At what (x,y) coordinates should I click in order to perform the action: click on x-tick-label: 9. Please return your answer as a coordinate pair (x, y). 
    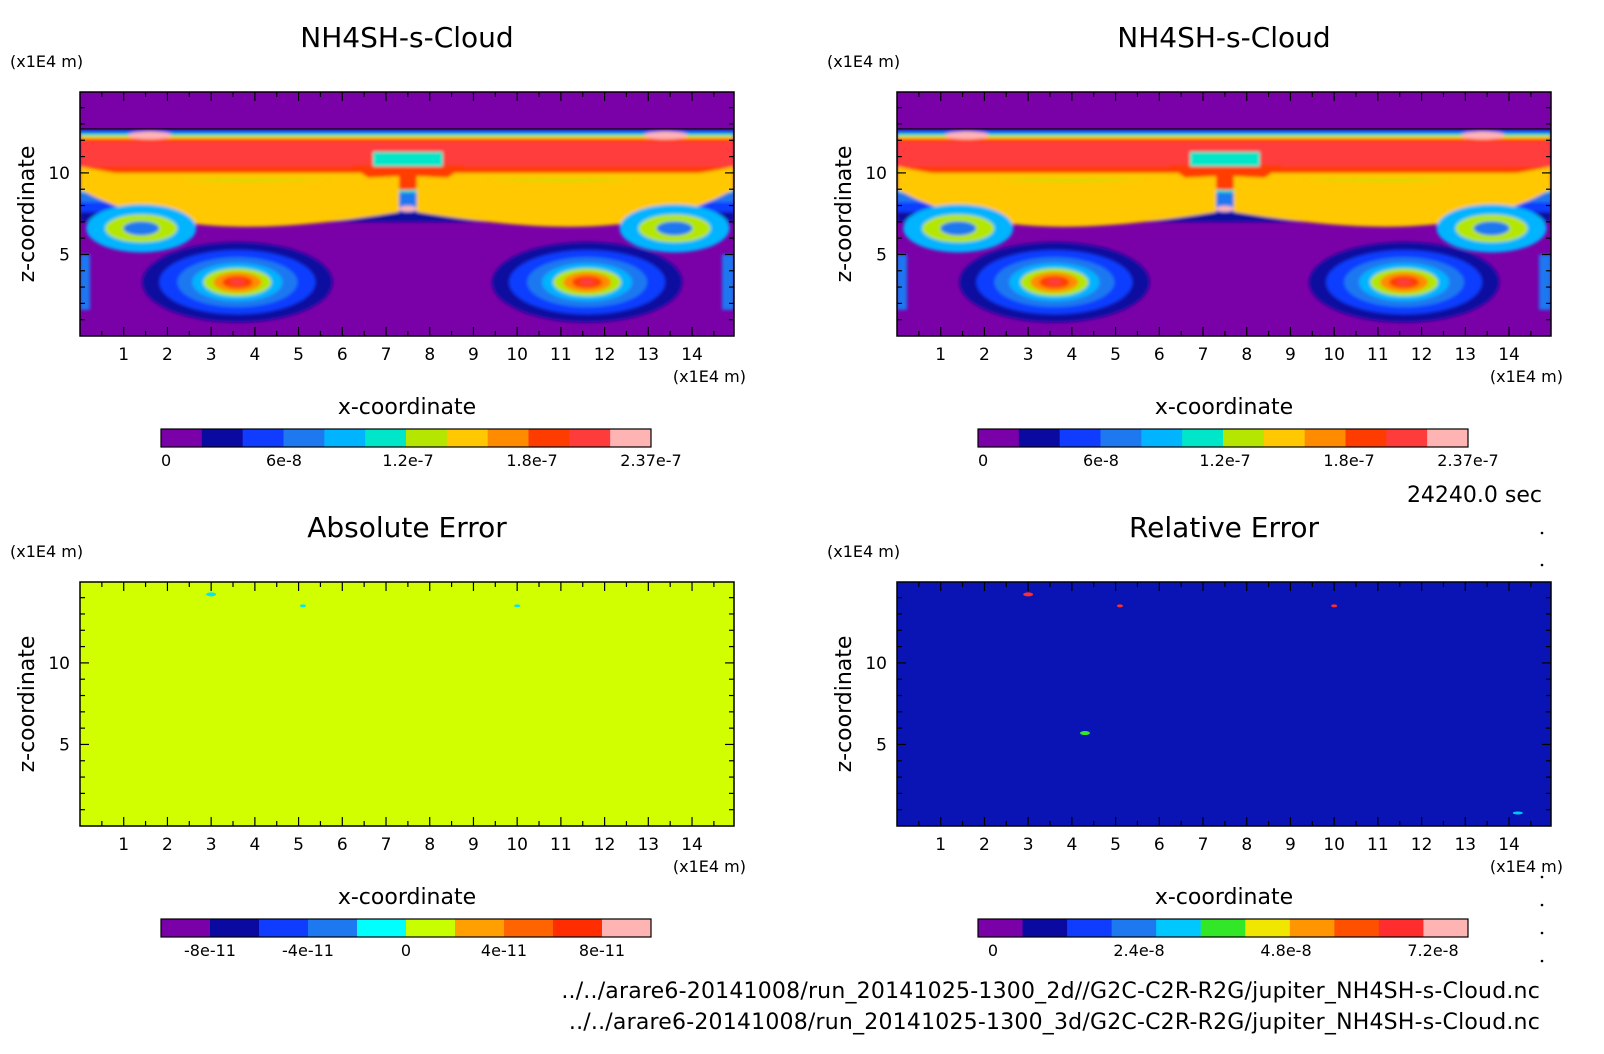
    Looking at the image, I should click on (1290, 845).